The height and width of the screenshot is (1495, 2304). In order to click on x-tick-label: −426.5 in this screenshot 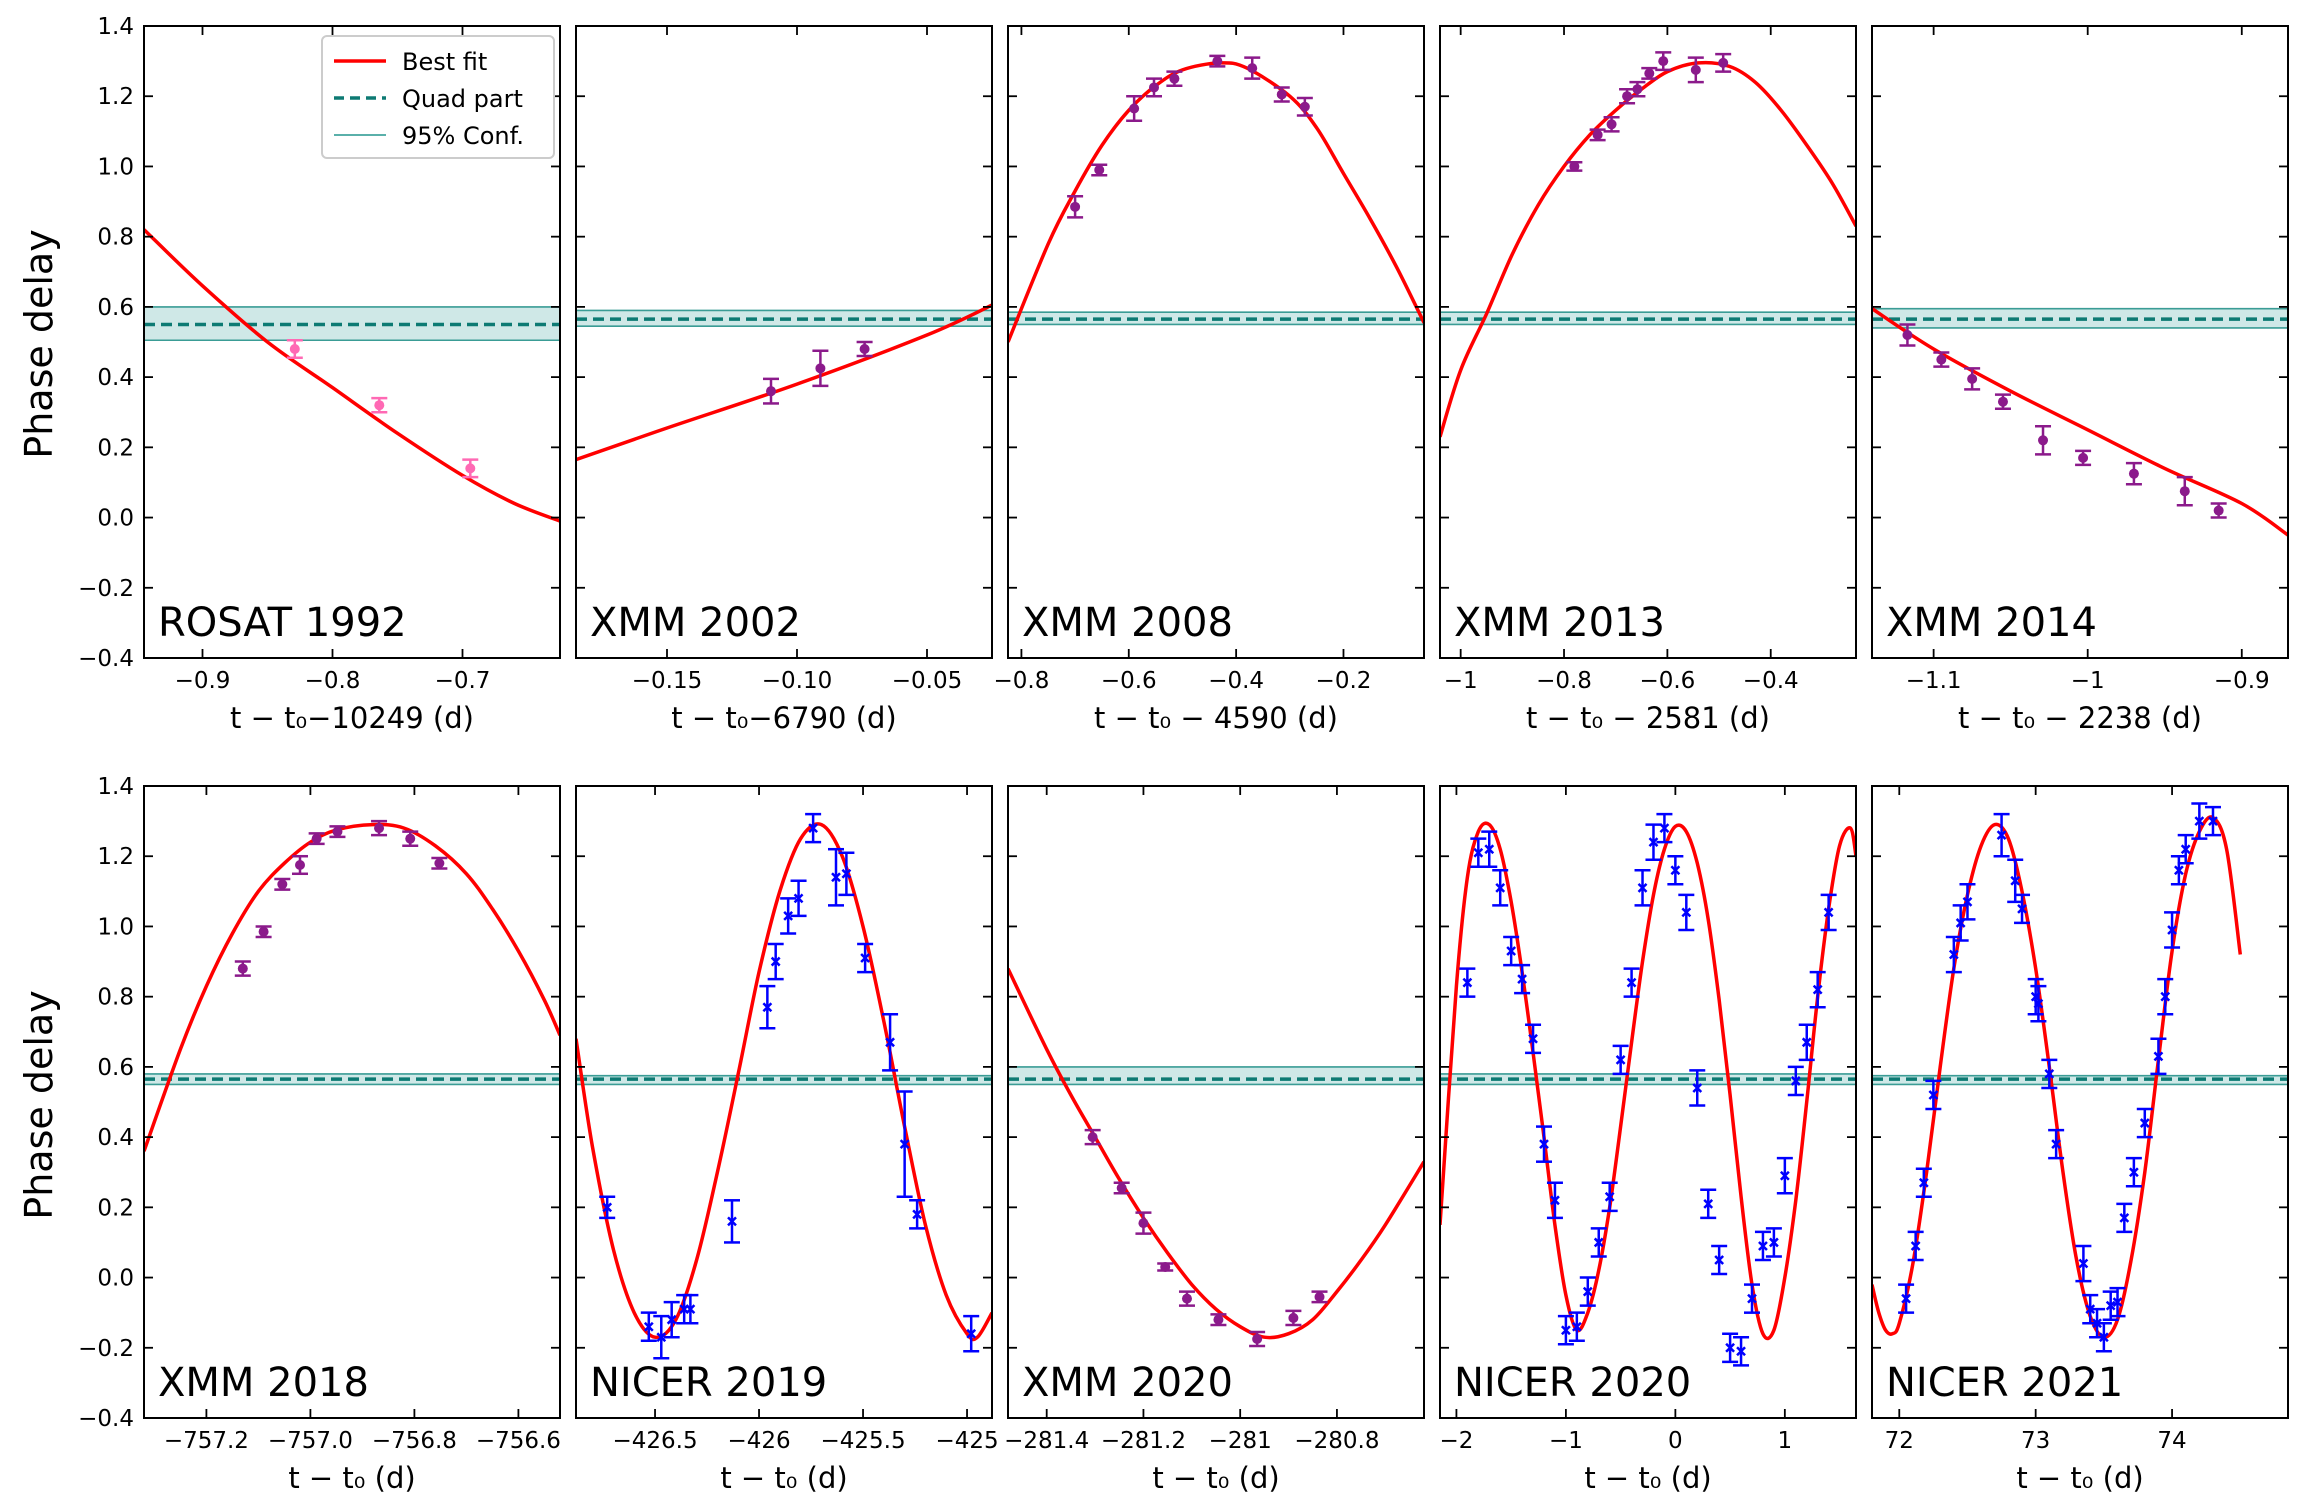, I will do `click(654, 1441)`.